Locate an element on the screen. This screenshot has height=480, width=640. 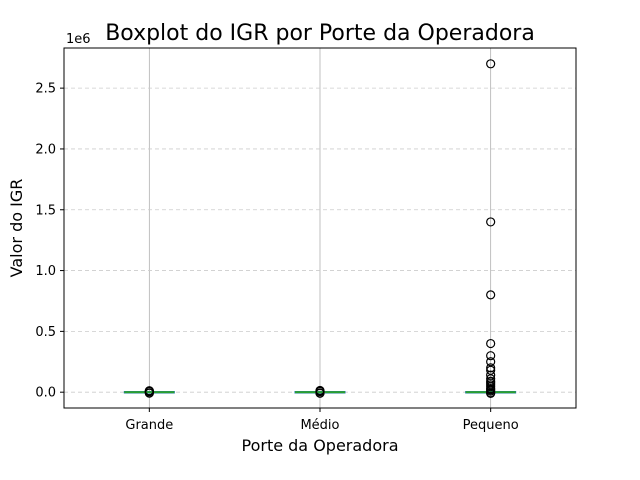
x-tick-label: Médio is located at coordinates (319, 425).